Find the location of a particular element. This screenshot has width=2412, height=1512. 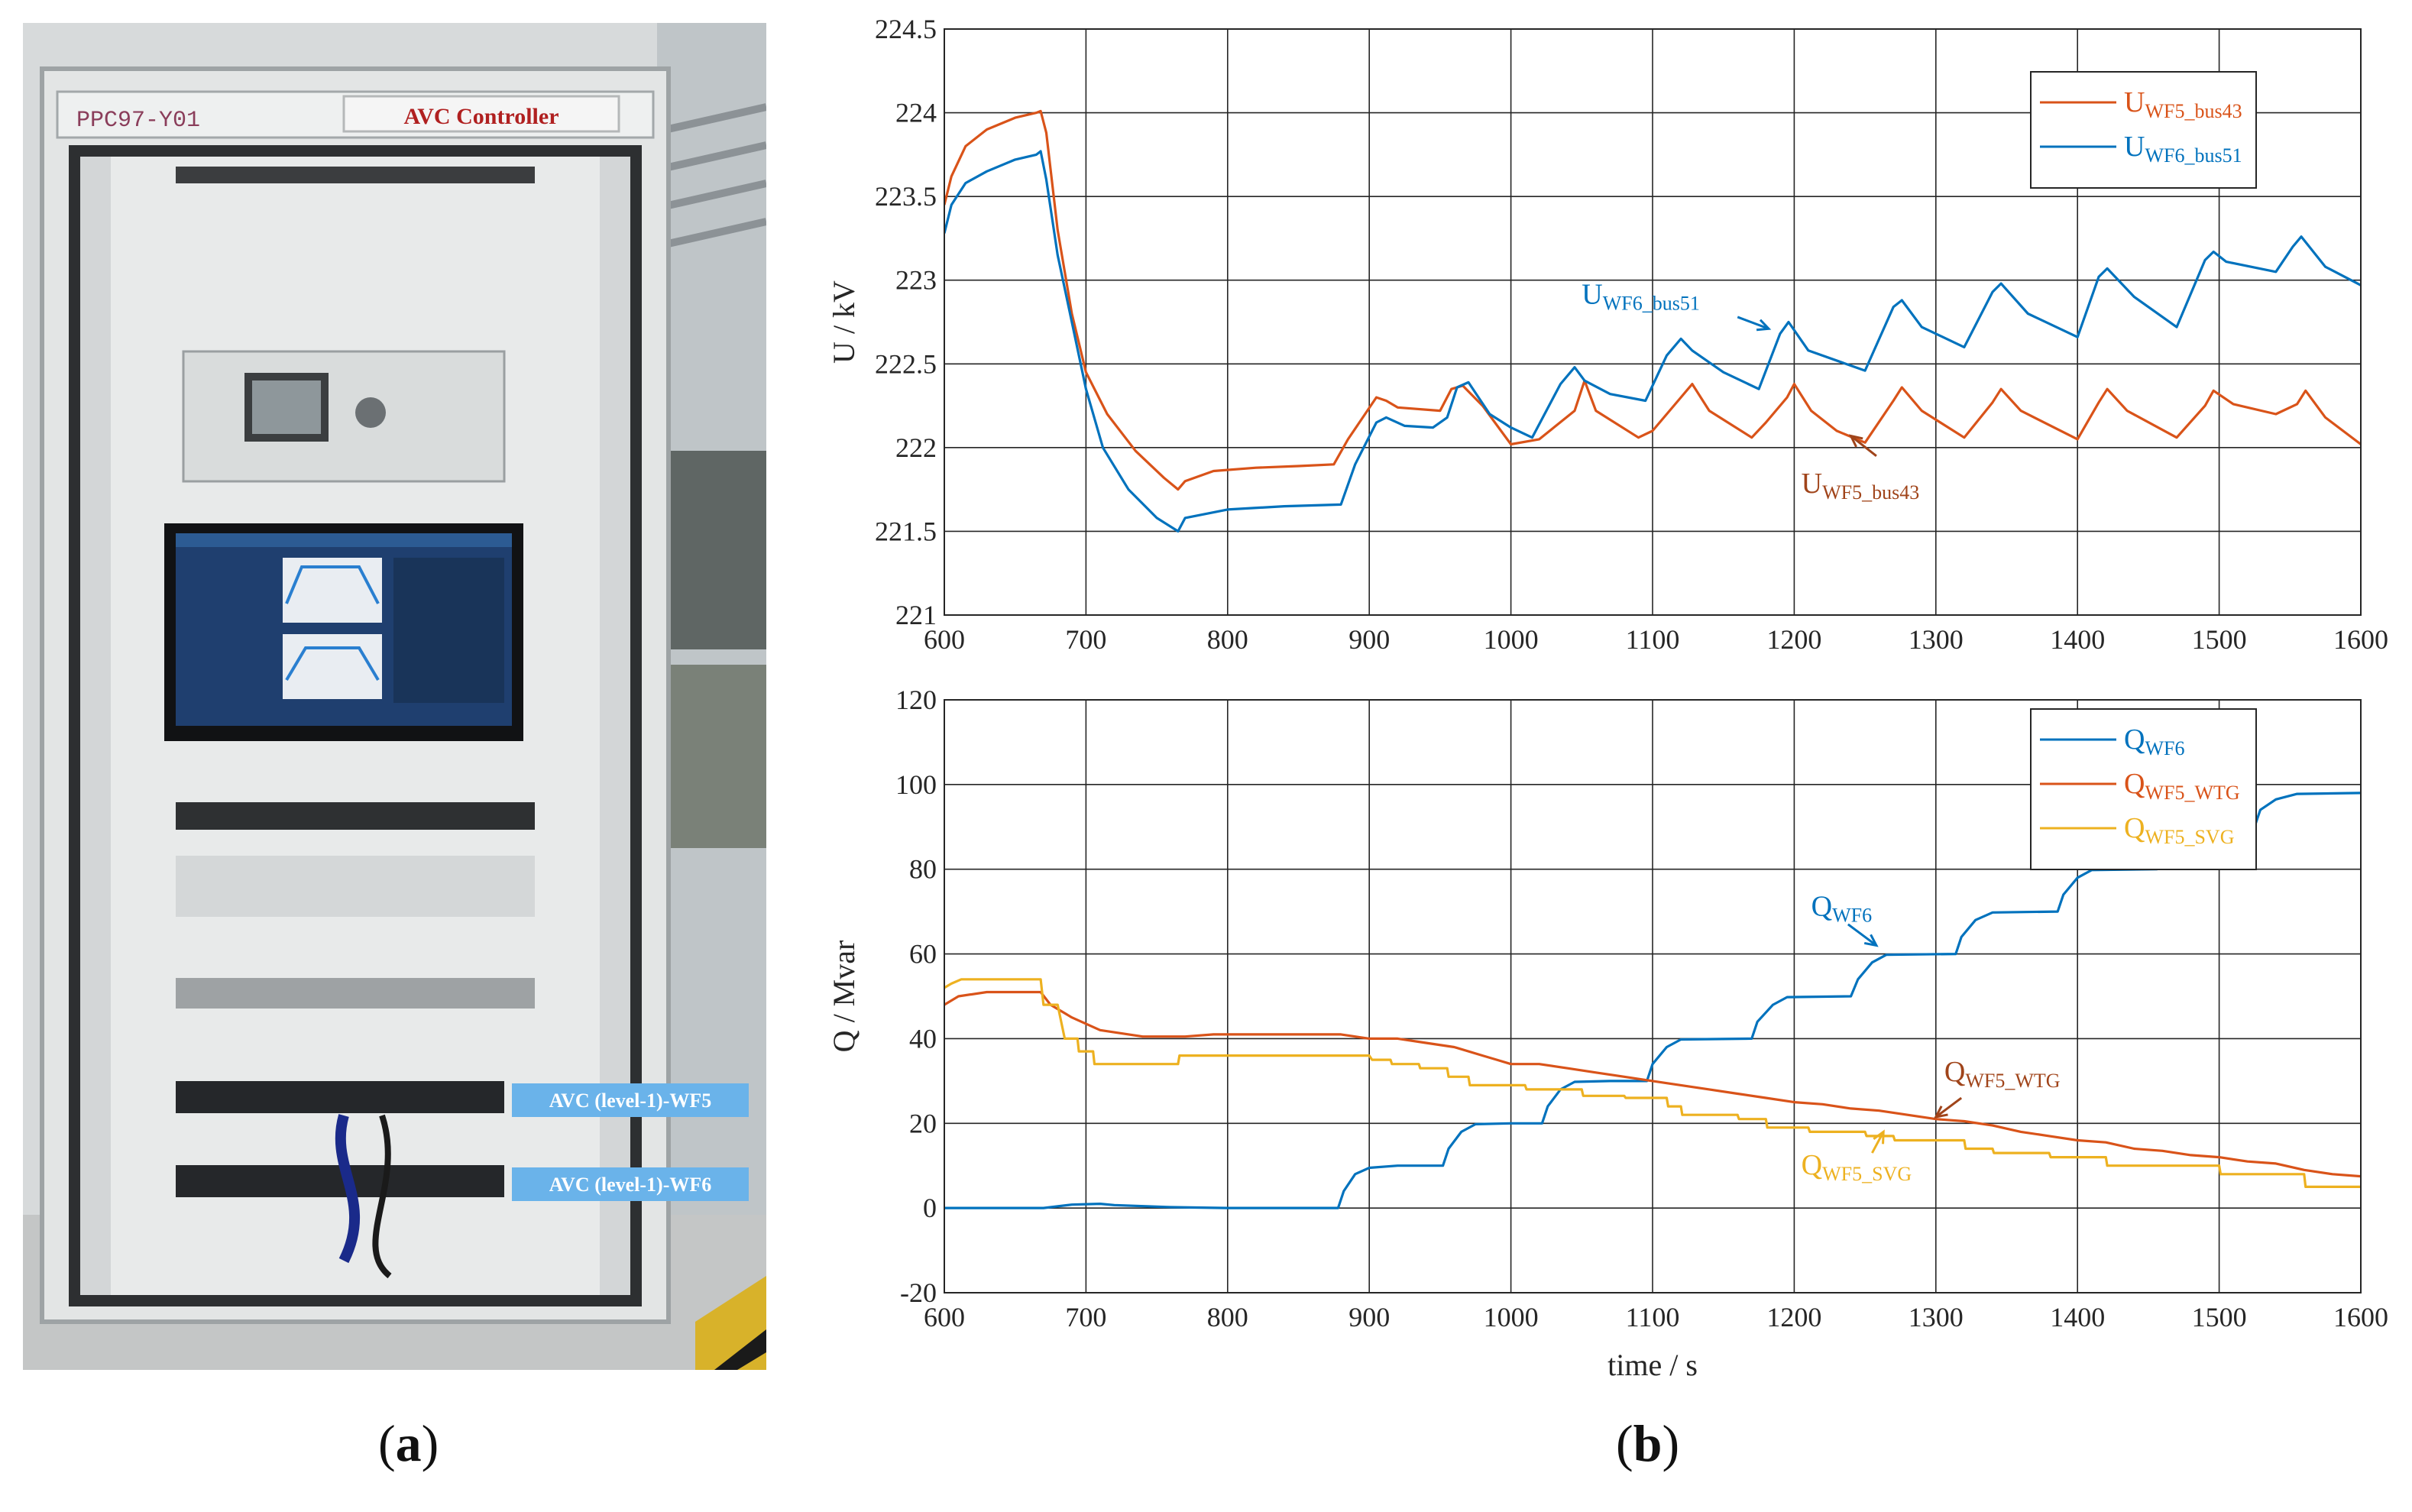

y-axis-label: Q / Mvar is located at coordinates (844, 997).